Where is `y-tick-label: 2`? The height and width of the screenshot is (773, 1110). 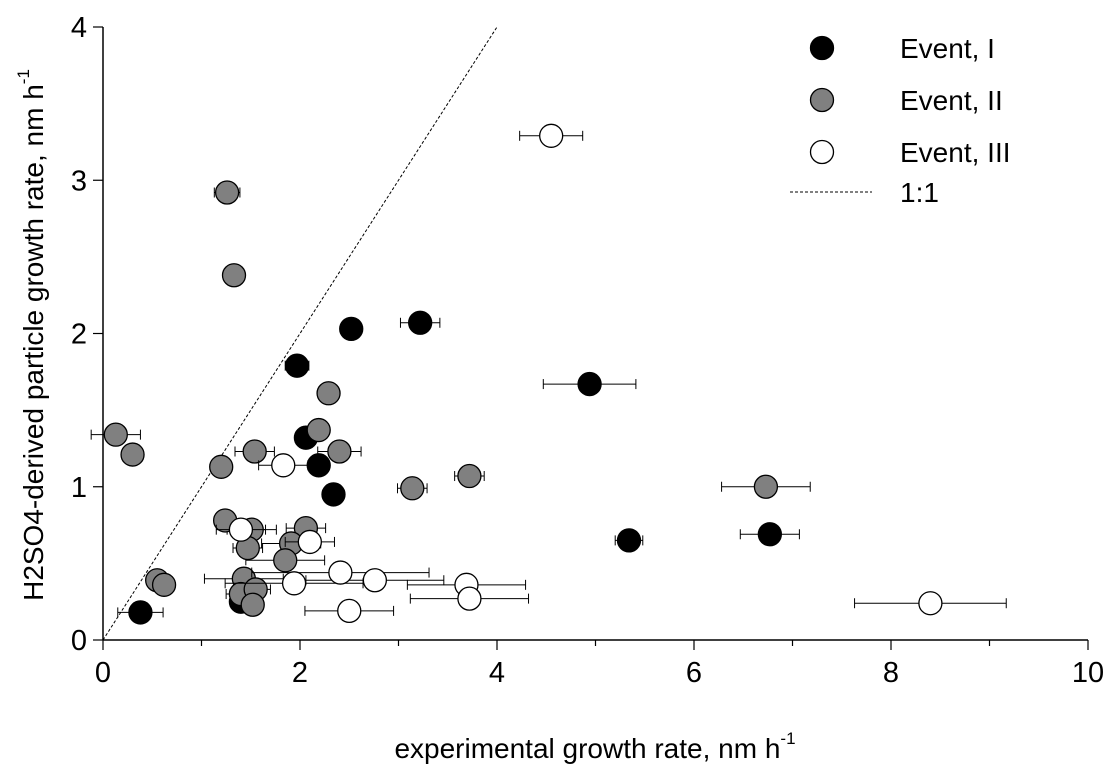
y-tick-label: 2 is located at coordinates (79, 335).